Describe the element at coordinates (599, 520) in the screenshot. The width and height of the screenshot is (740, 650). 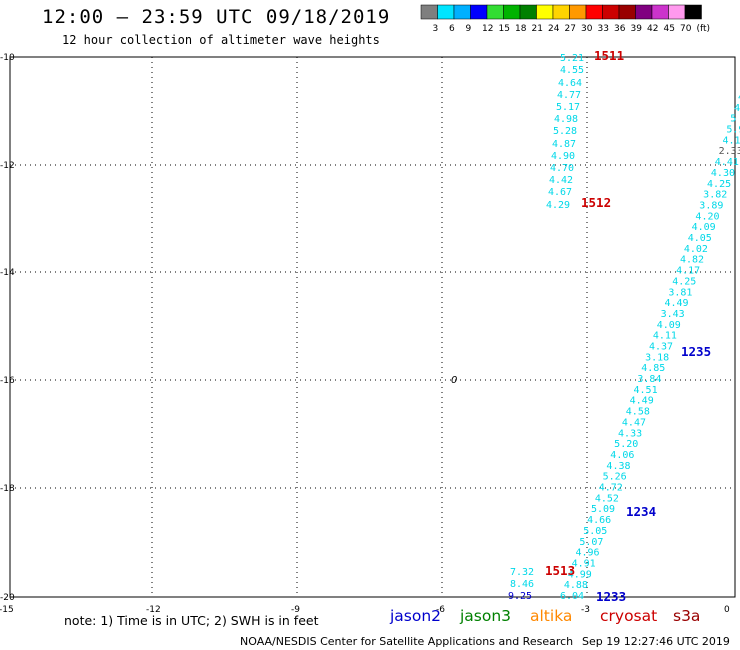
I see `swh-value: 4.66` at that location.